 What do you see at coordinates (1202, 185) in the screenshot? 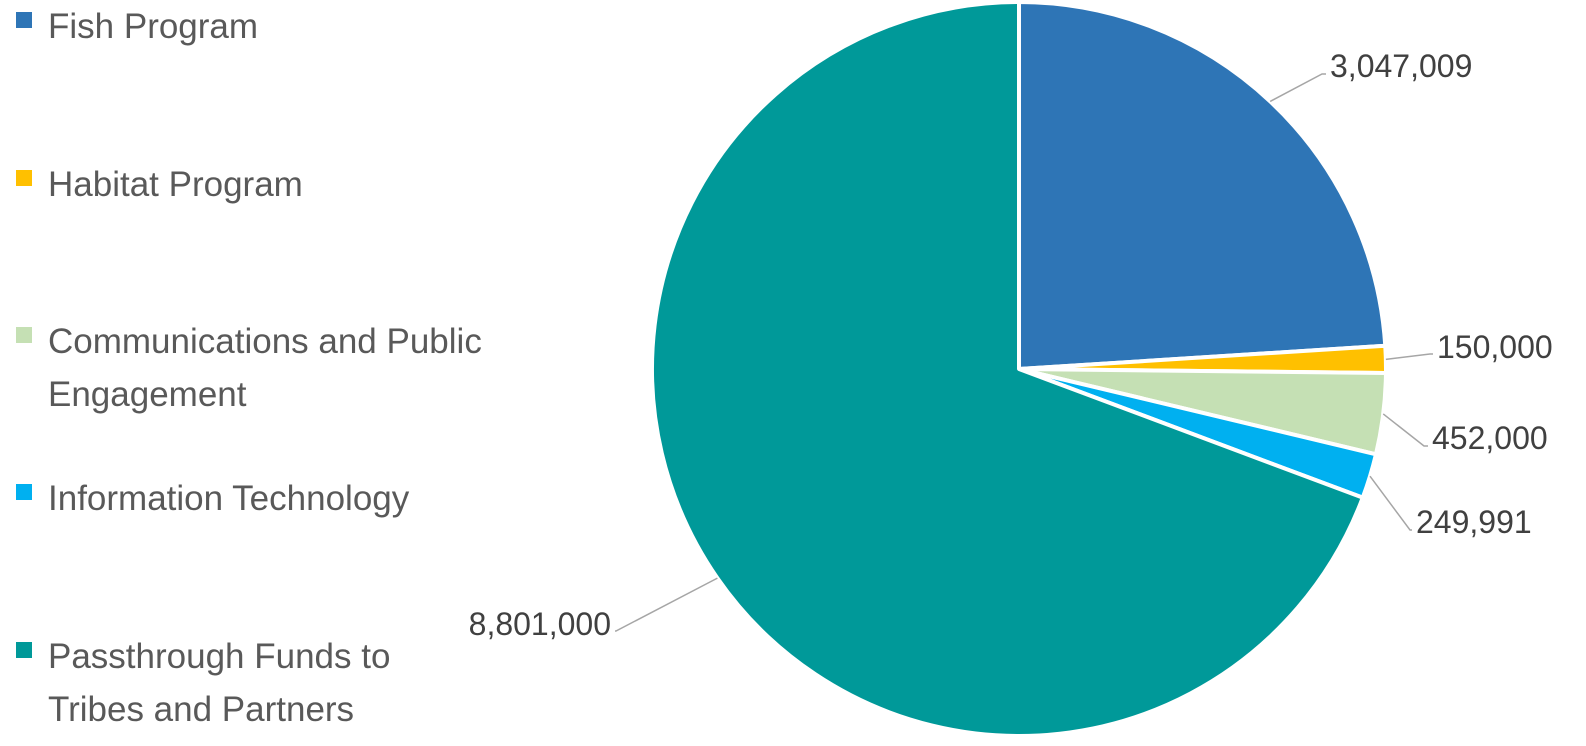
I see `pie-slice` at bounding box center [1202, 185].